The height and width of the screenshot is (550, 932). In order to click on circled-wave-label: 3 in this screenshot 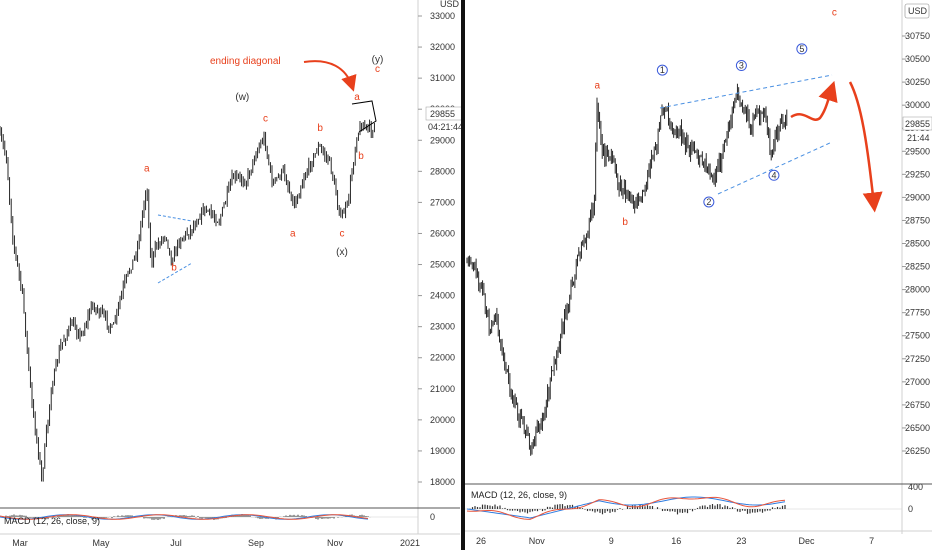, I will do `click(741, 66)`.